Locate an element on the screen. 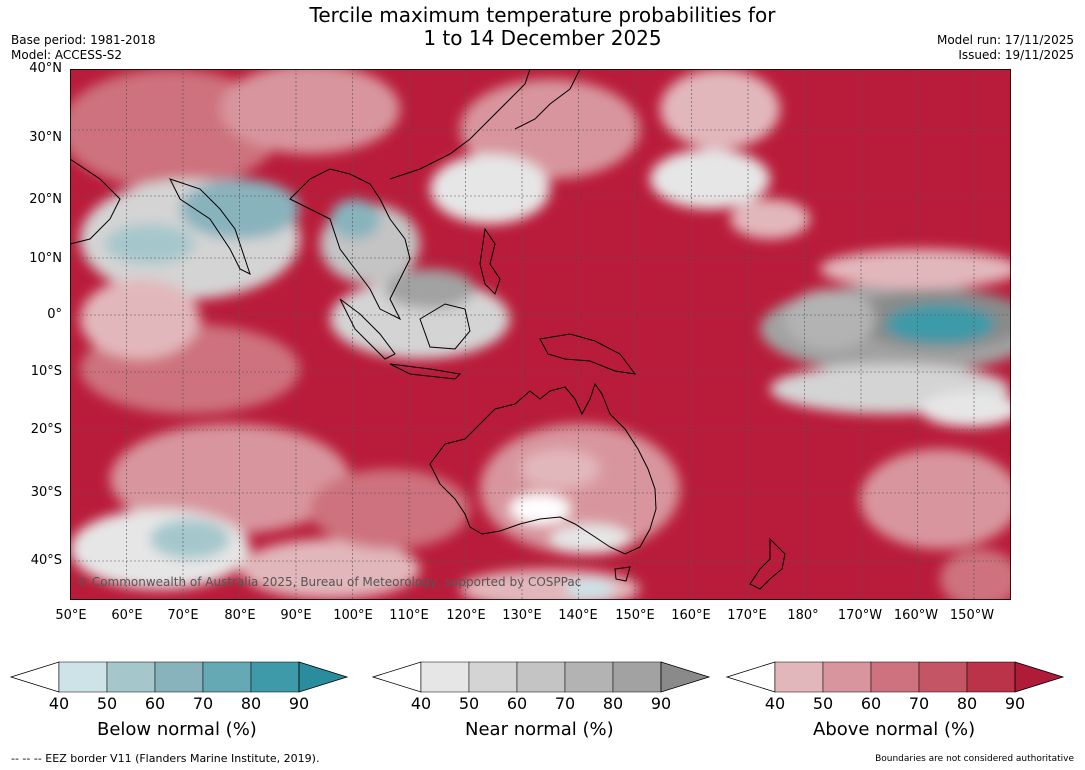 The image size is (1085, 770). lon-label-150e: 150°E is located at coordinates (635, 615).